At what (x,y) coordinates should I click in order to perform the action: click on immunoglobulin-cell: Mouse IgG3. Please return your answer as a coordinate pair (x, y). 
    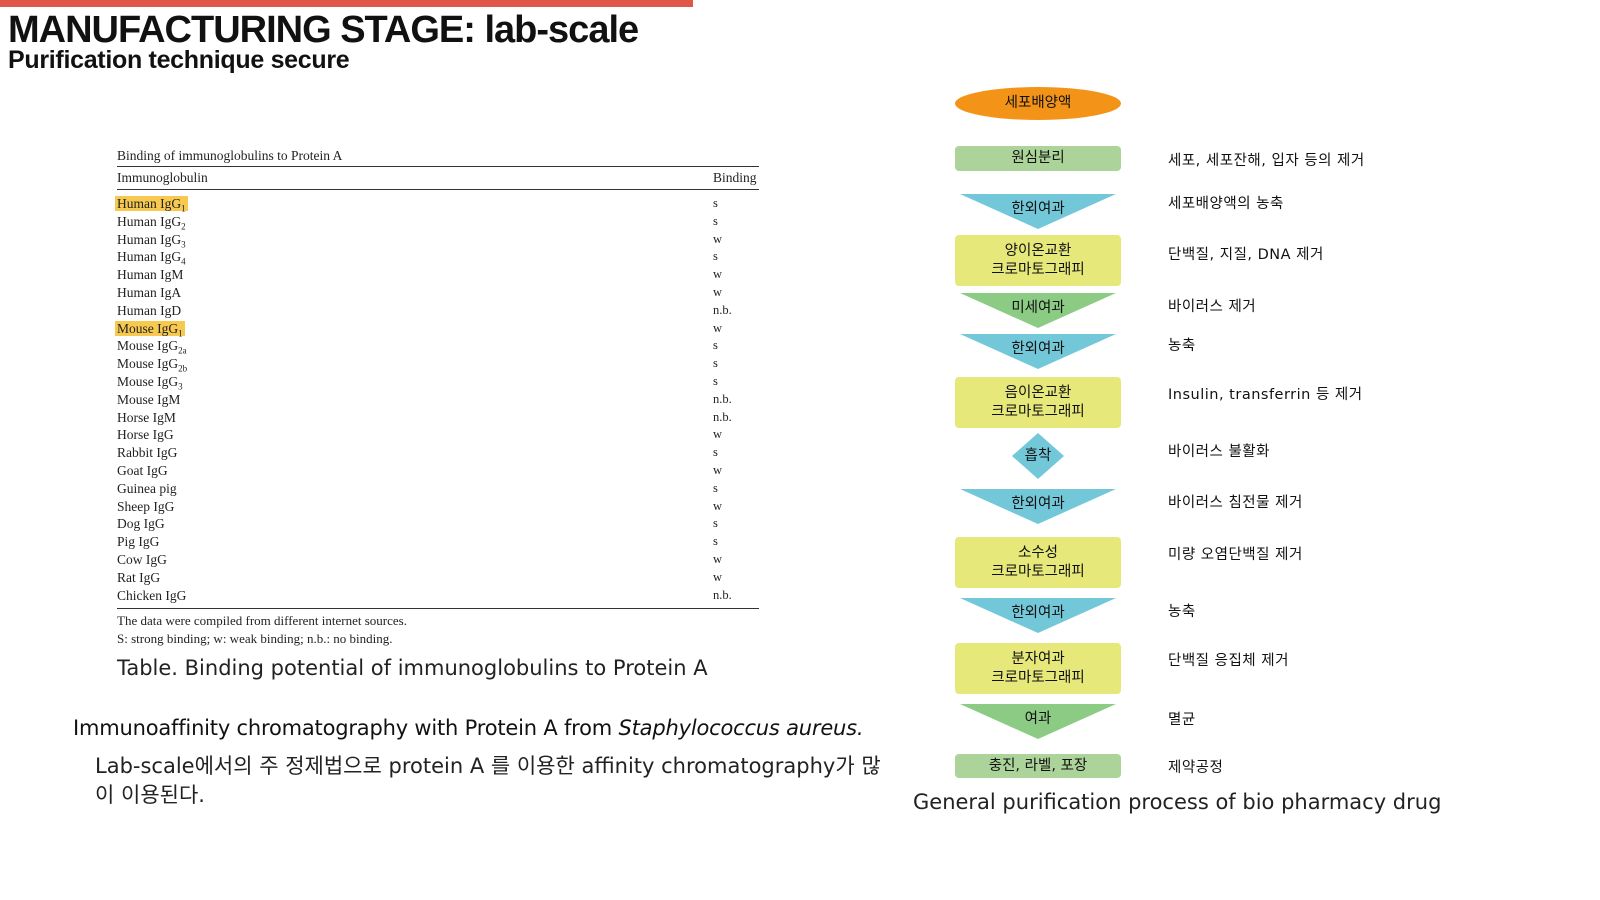
    Looking at the image, I should click on (415, 382).